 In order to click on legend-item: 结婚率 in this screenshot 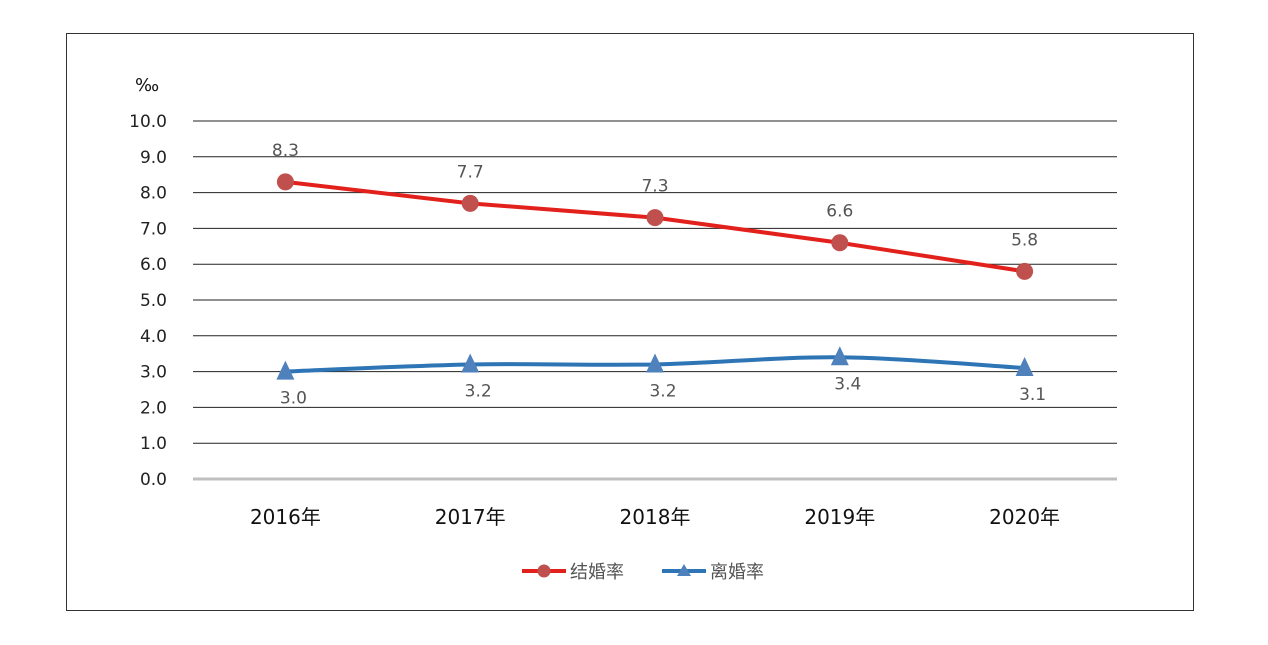, I will do `click(573, 572)`.